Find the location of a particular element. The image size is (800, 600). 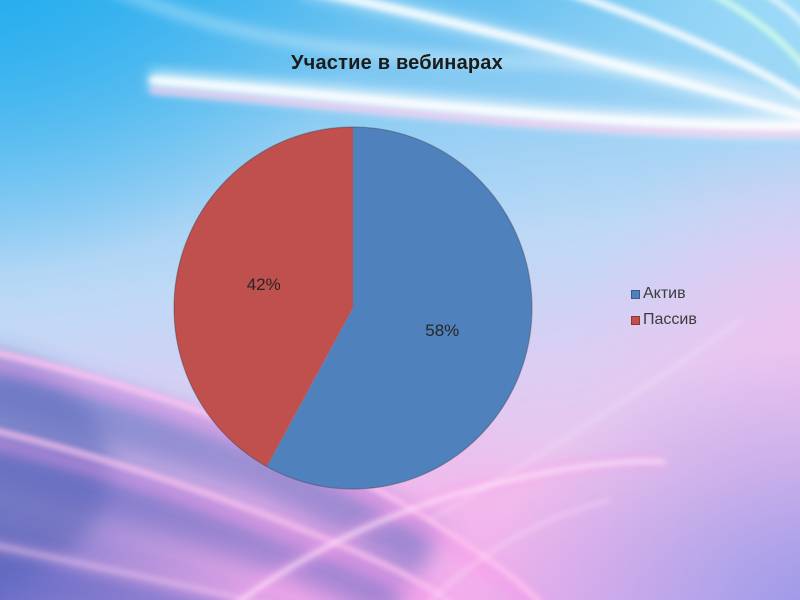

legend-label-aktiv: Актив is located at coordinates (664, 293).